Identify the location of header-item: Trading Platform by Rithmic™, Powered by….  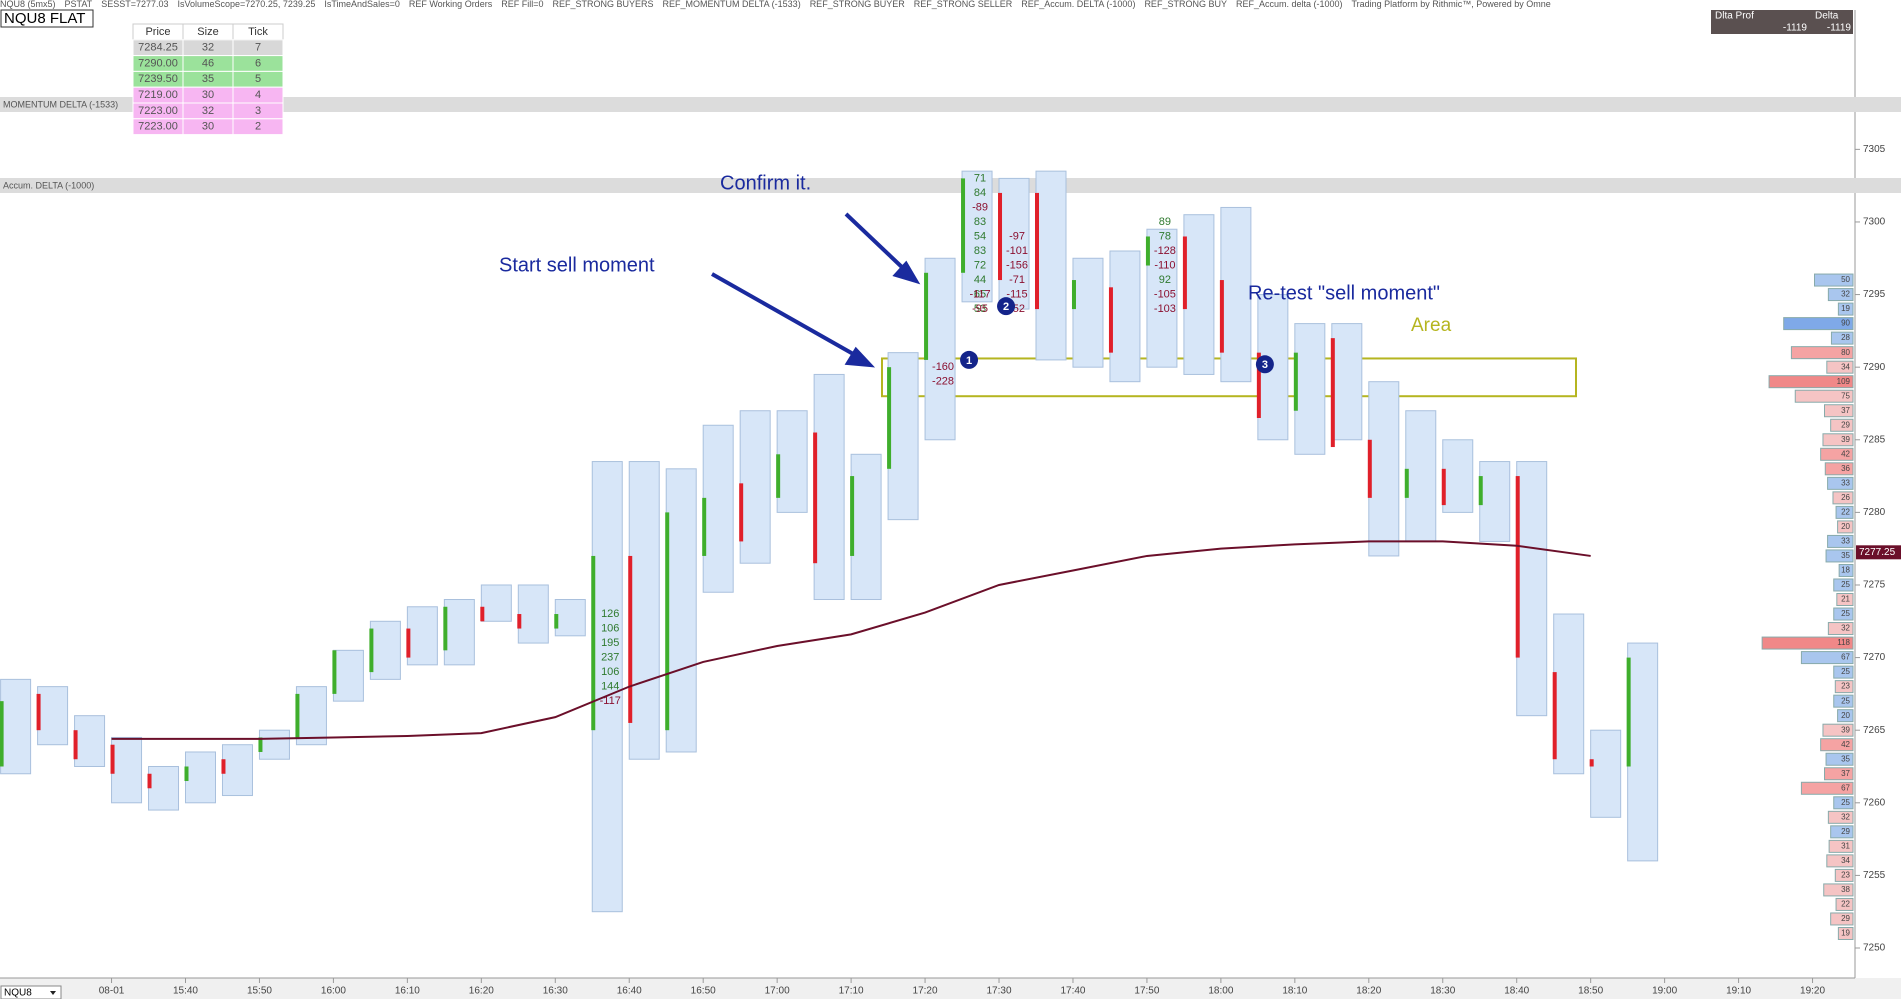
(1451, 4).